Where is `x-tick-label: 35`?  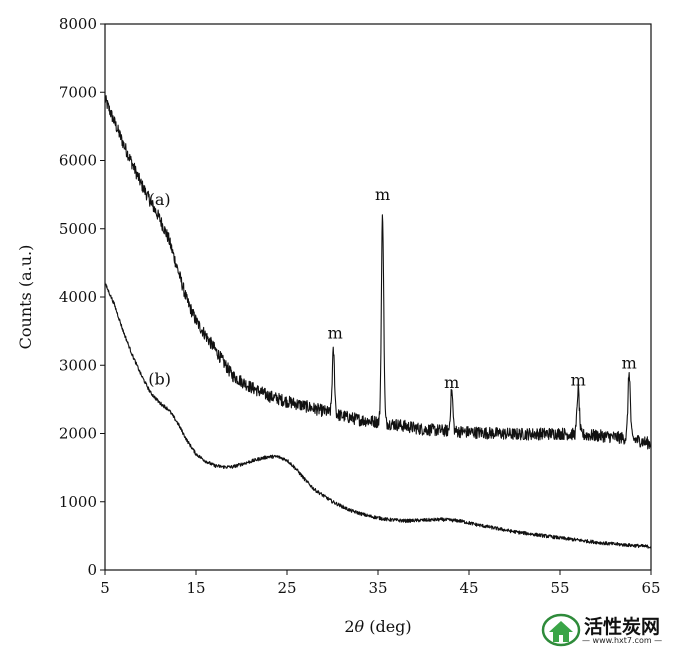
x-tick-label: 35 is located at coordinates (377, 588).